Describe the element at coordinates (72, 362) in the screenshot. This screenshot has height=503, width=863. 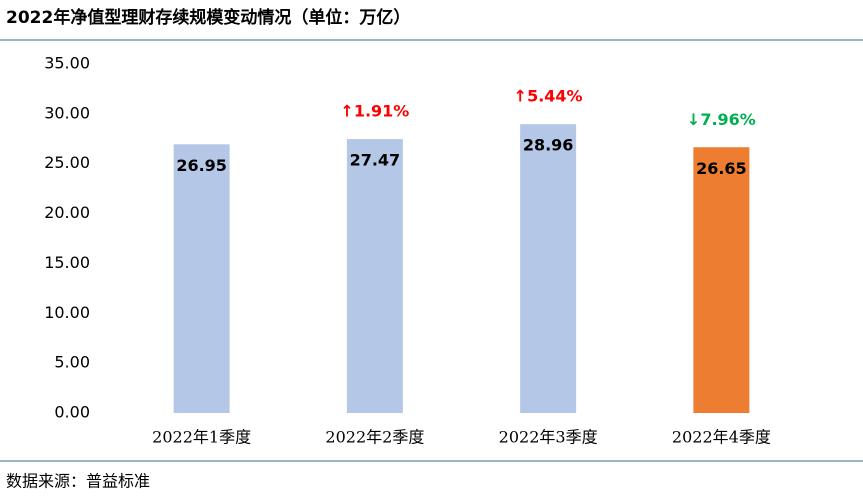
I see `y-tick-label: 5.00` at that location.